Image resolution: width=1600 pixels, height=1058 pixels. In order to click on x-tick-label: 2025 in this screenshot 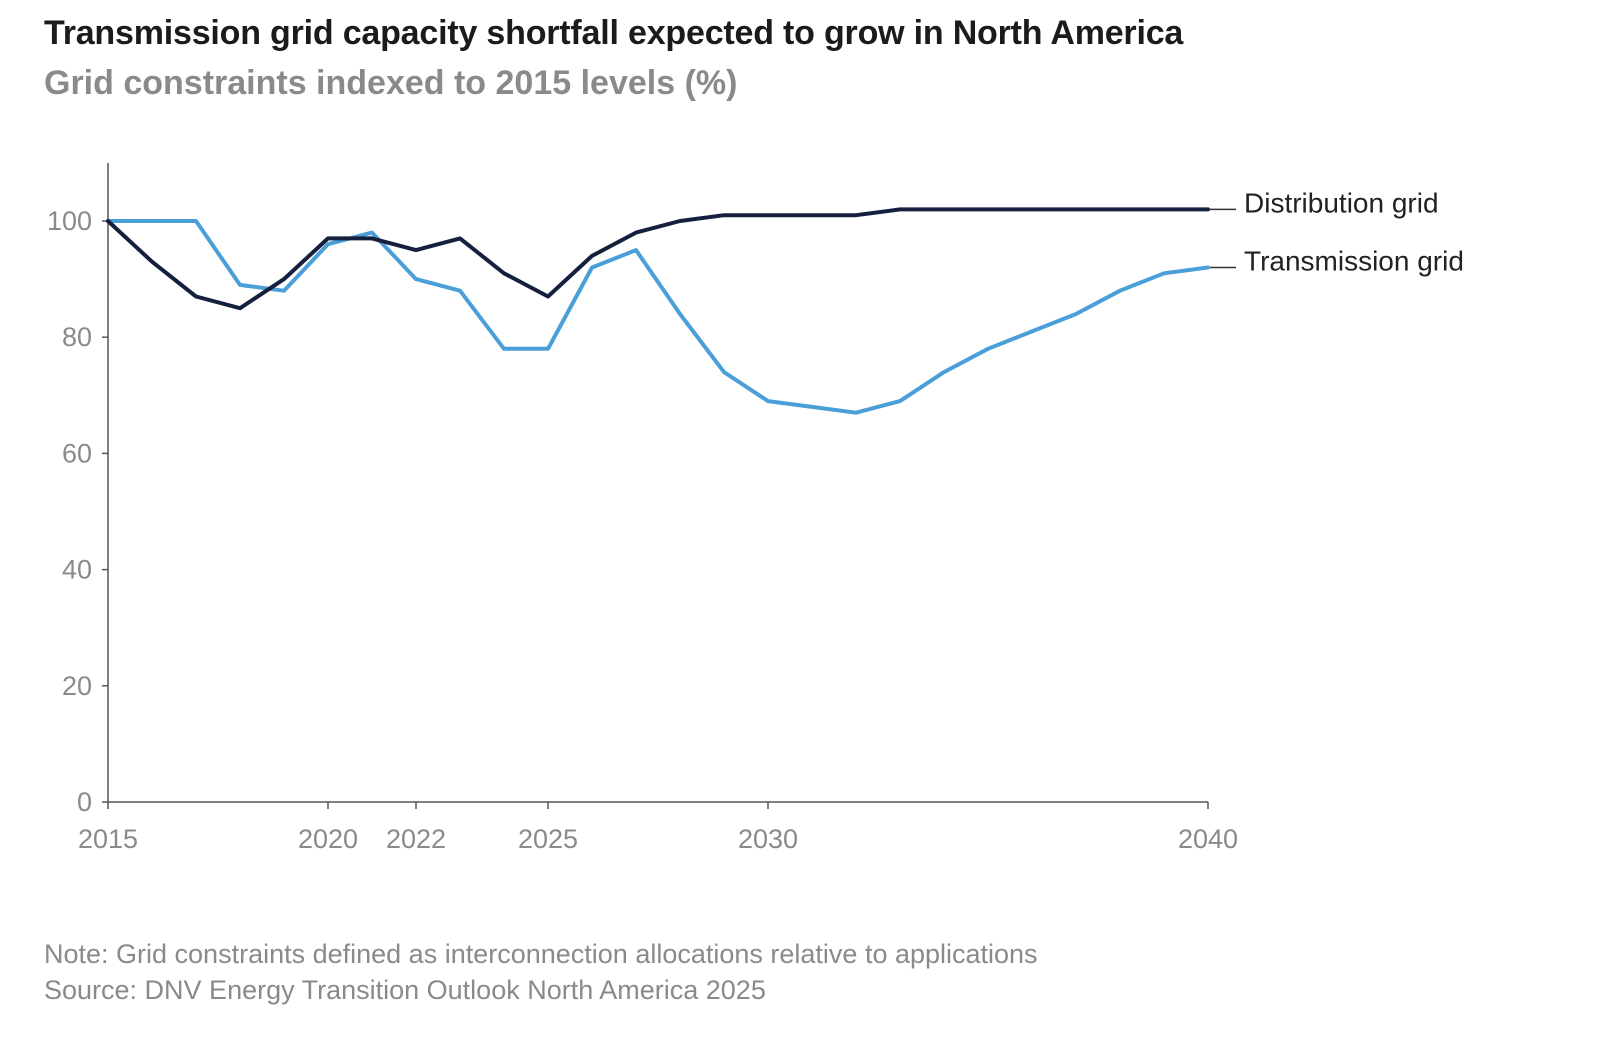, I will do `click(548, 839)`.